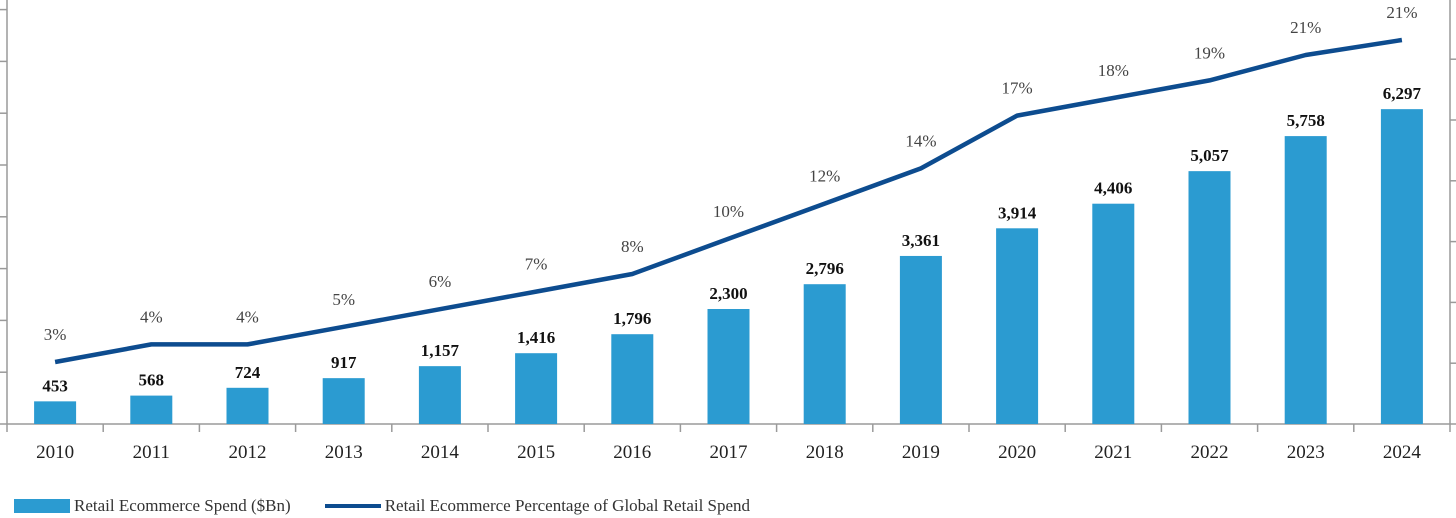 This screenshot has height=518, width=1456. I want to click on bar-data-label: 2,300, so click(728, 293).